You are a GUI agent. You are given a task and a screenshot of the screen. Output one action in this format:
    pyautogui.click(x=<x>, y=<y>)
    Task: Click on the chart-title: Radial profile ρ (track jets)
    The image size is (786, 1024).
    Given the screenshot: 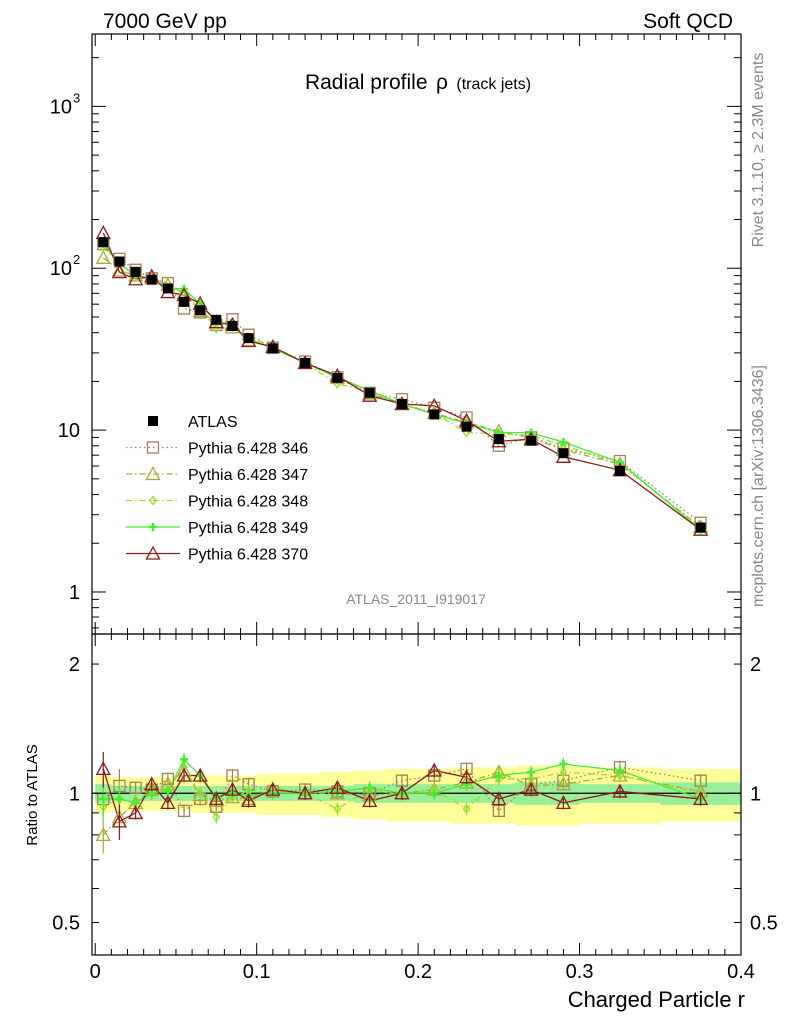 What is the action you would take?
    pyautogui.click(x=418, y=82)
    